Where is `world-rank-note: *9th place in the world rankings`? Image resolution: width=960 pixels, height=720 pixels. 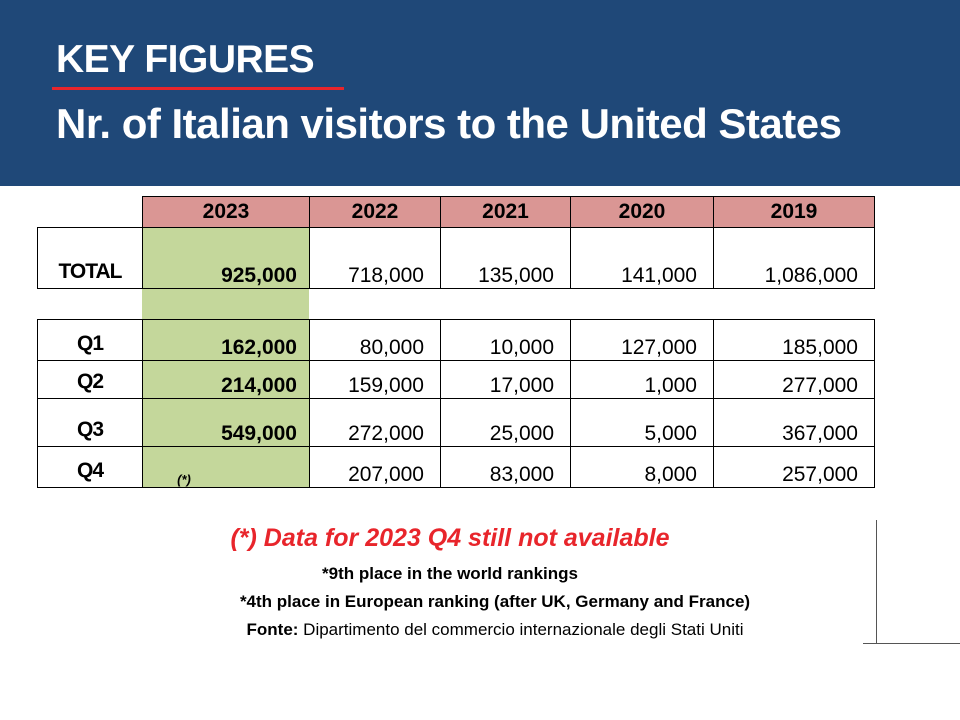 world-rank-note: *9th place in the world rankings is located at coordinates (450, 573).